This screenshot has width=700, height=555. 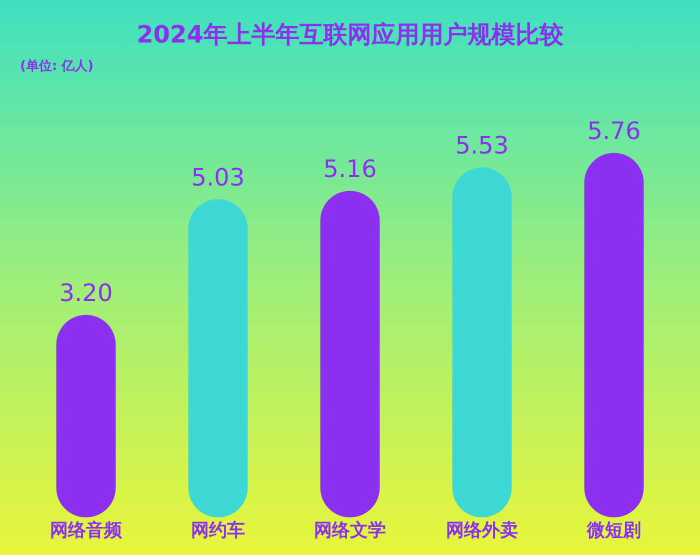 I want to click on data-label: 5.03, so click(x=218, y=177).